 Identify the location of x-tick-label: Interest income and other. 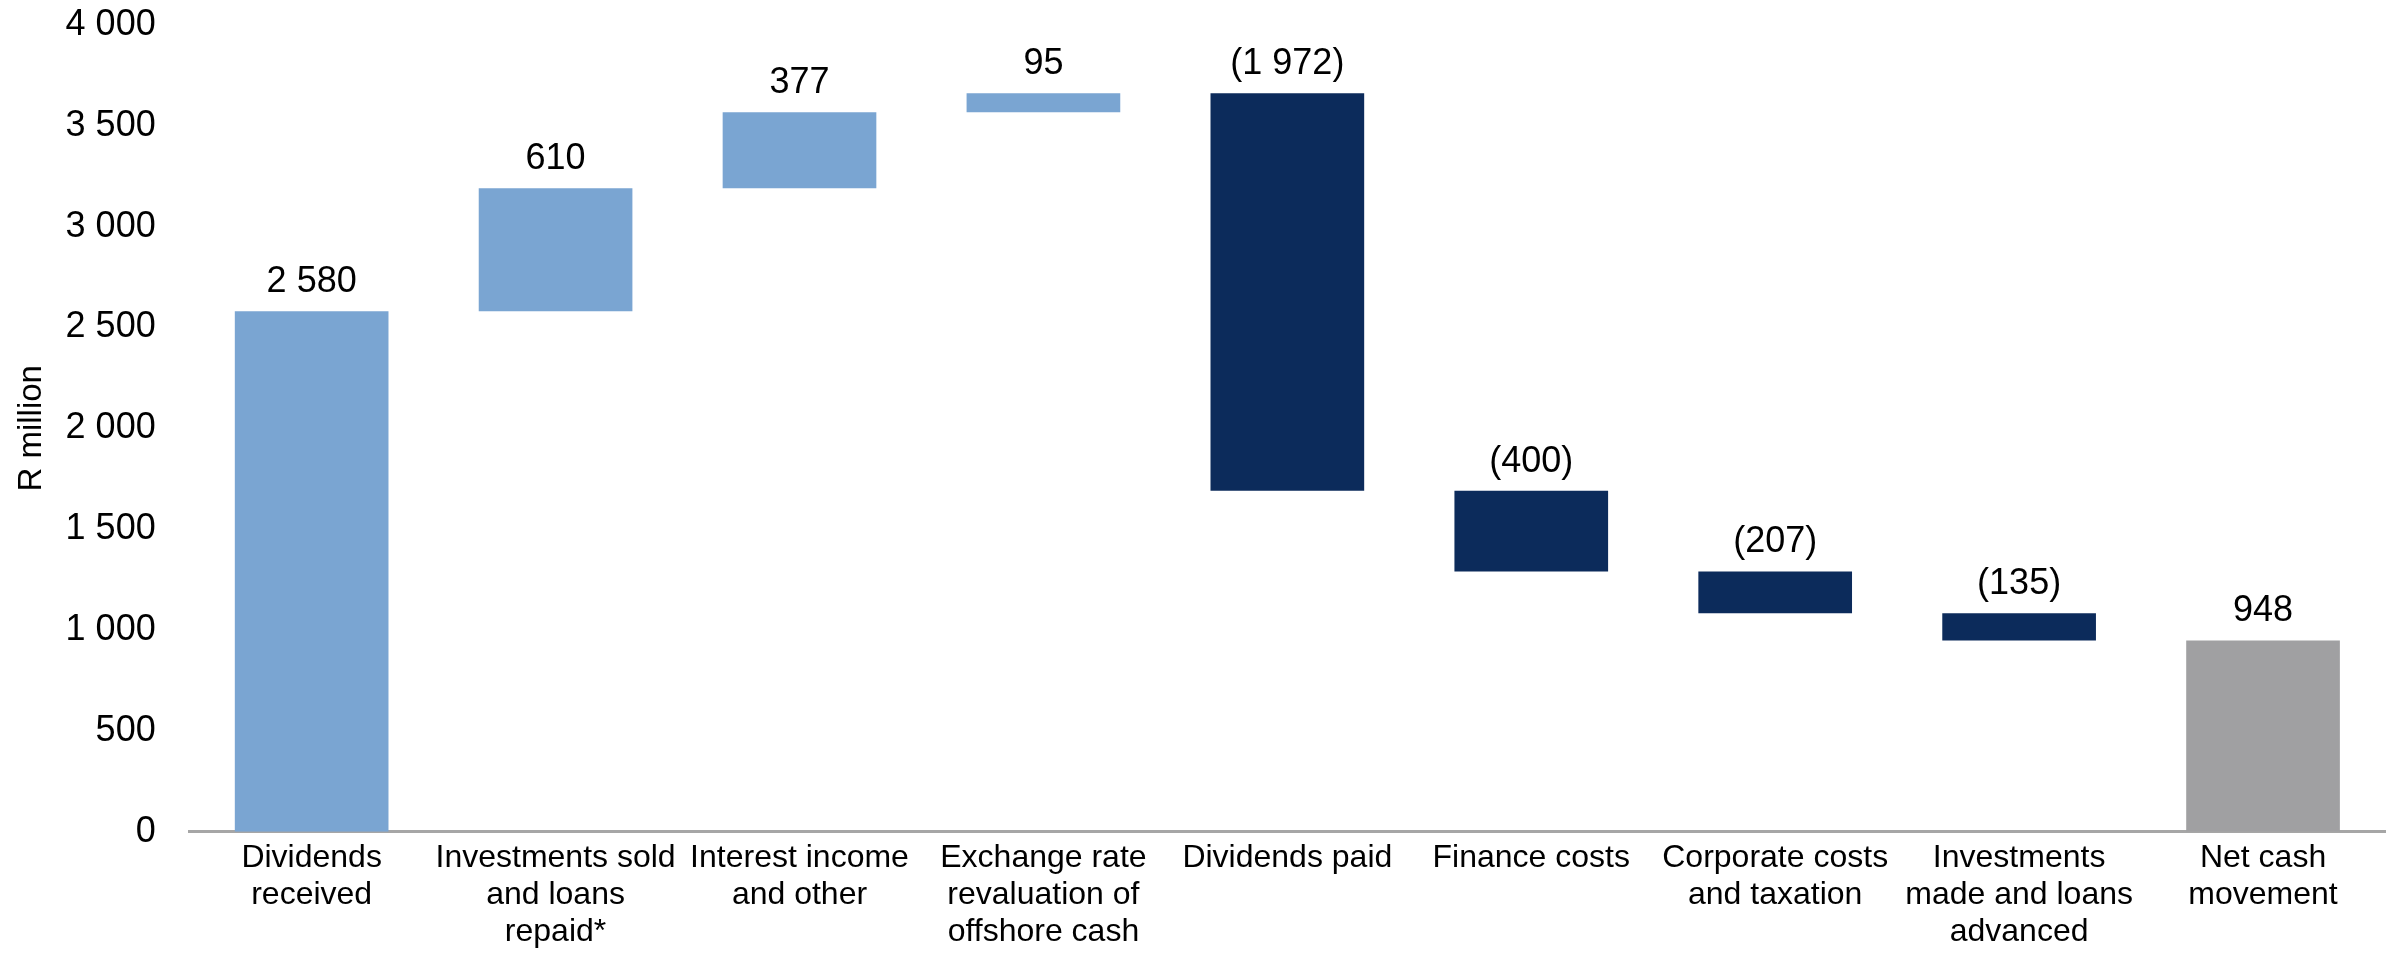
(799, 875).